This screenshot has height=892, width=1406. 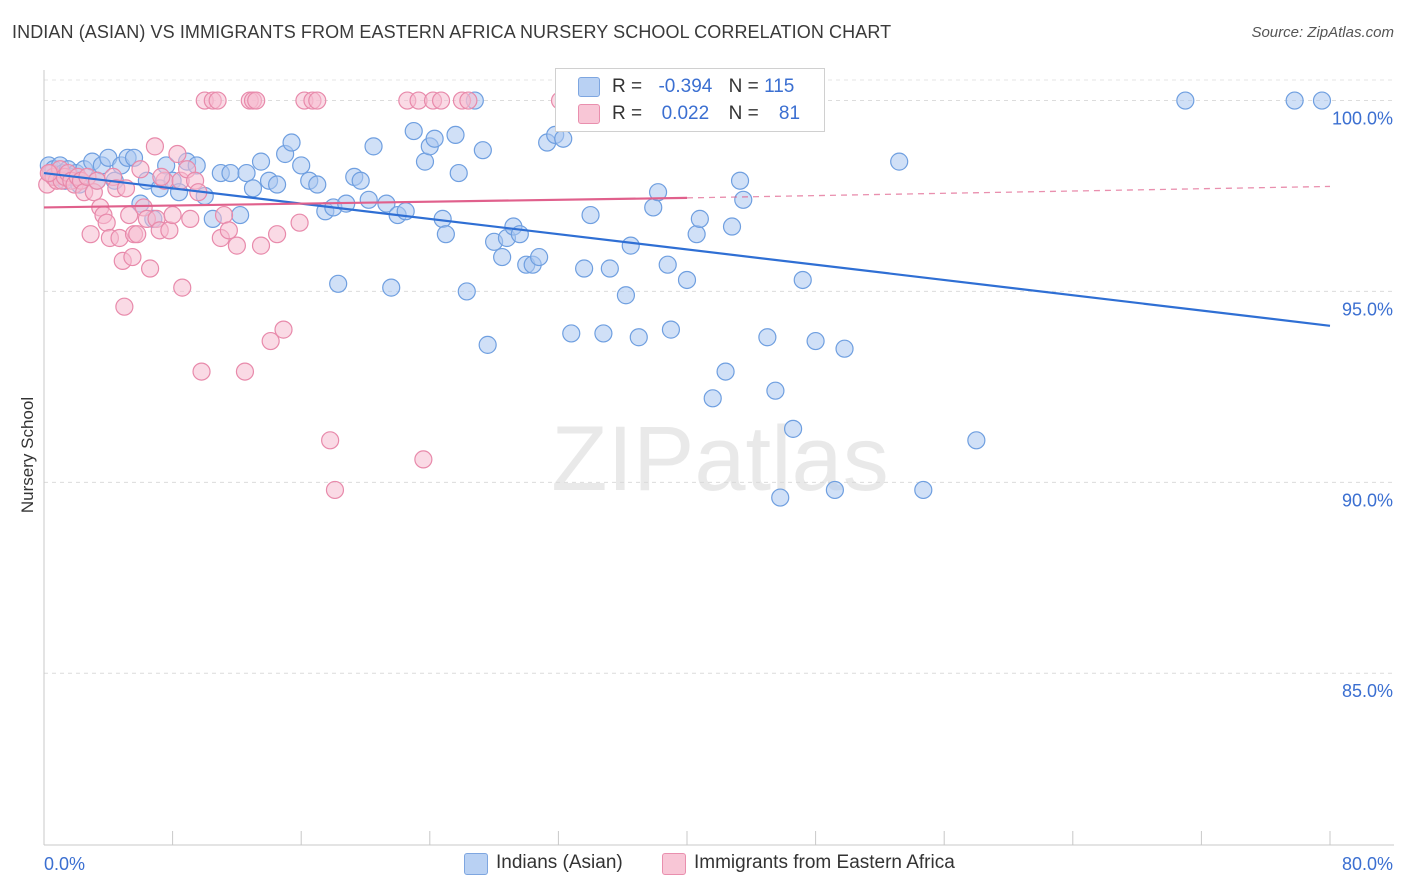 What do you see at coordinates (1367, 309) in the screenshot?
I see `y-tick-label: 95.0%` at bounding box center [1367, 309].